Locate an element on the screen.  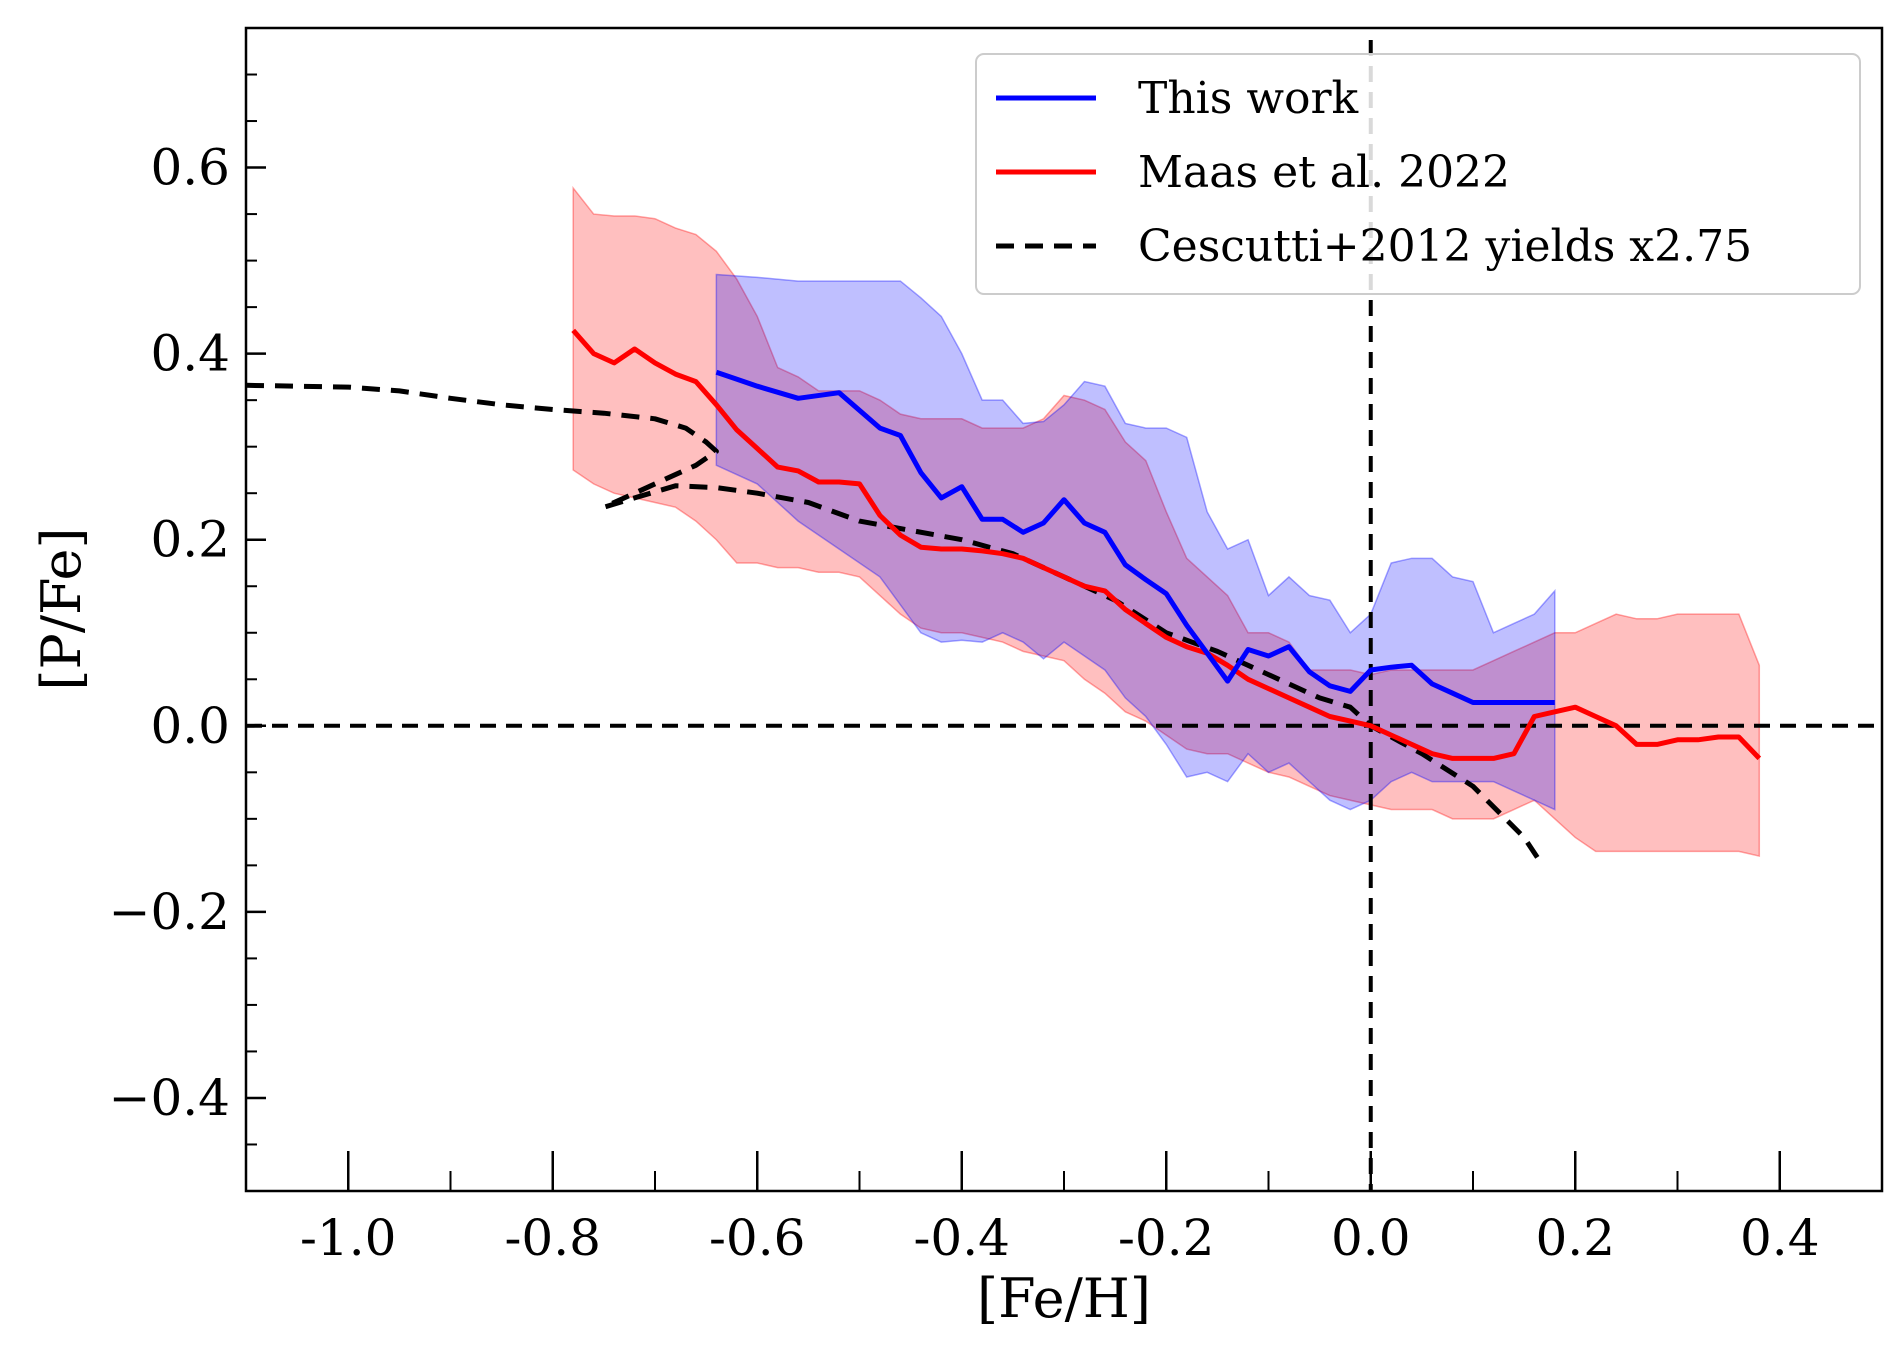
y-axis-label: [P/Fe] is located at coordinates (61, 608).